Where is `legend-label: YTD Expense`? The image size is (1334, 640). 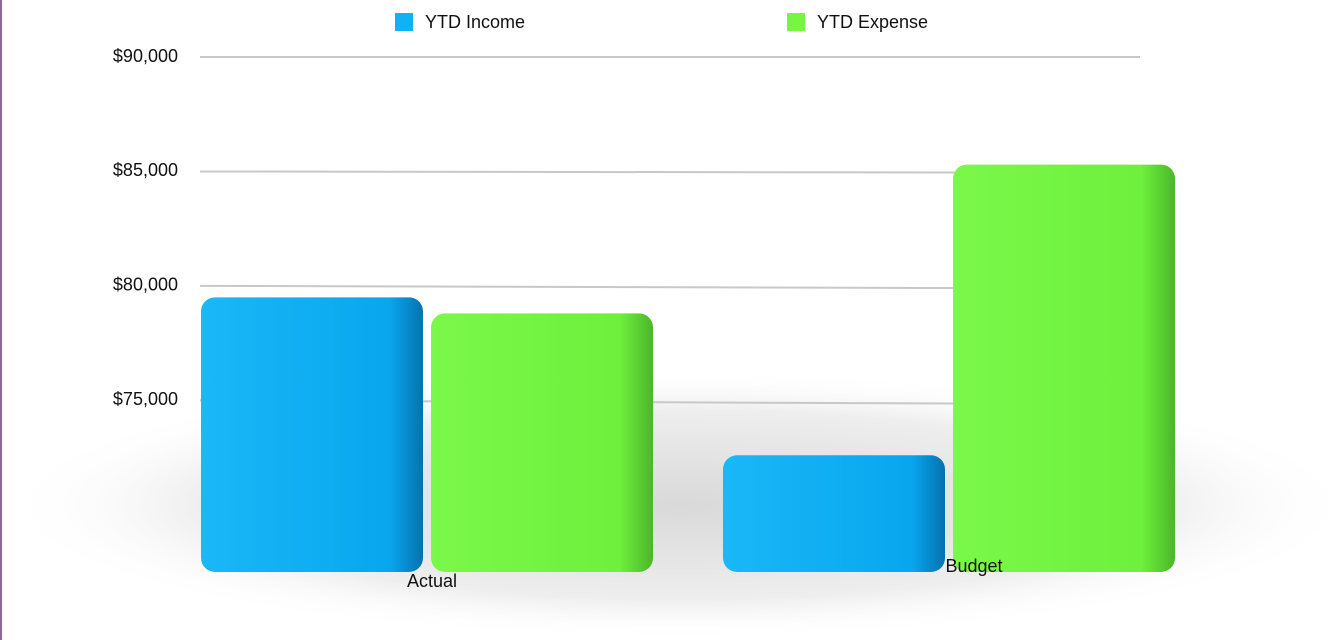
legend-label: YTD Expense is located at coordinates (872, 22).